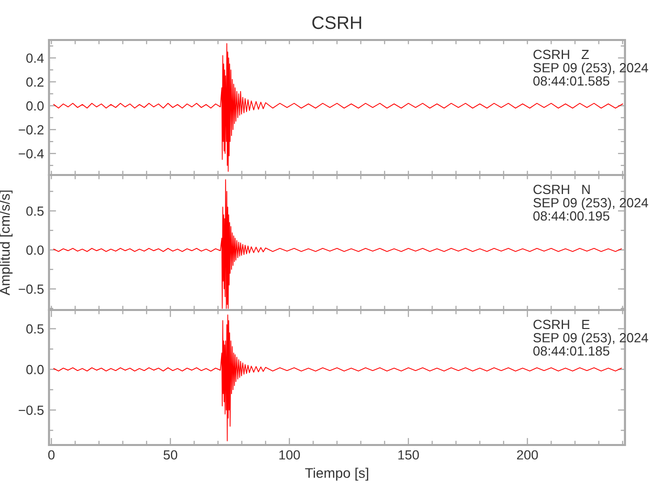  I want to click on y-tick-label: 0.4, so click(35, 58).